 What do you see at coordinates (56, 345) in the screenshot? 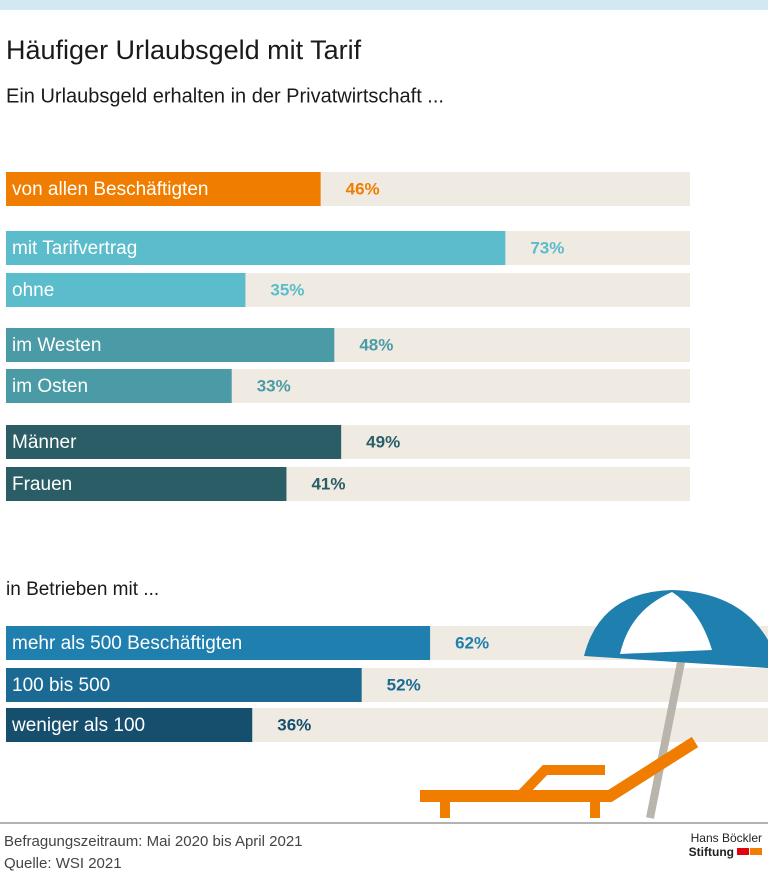
I see `category-label: im Westen` at bounding box center [56, 345].